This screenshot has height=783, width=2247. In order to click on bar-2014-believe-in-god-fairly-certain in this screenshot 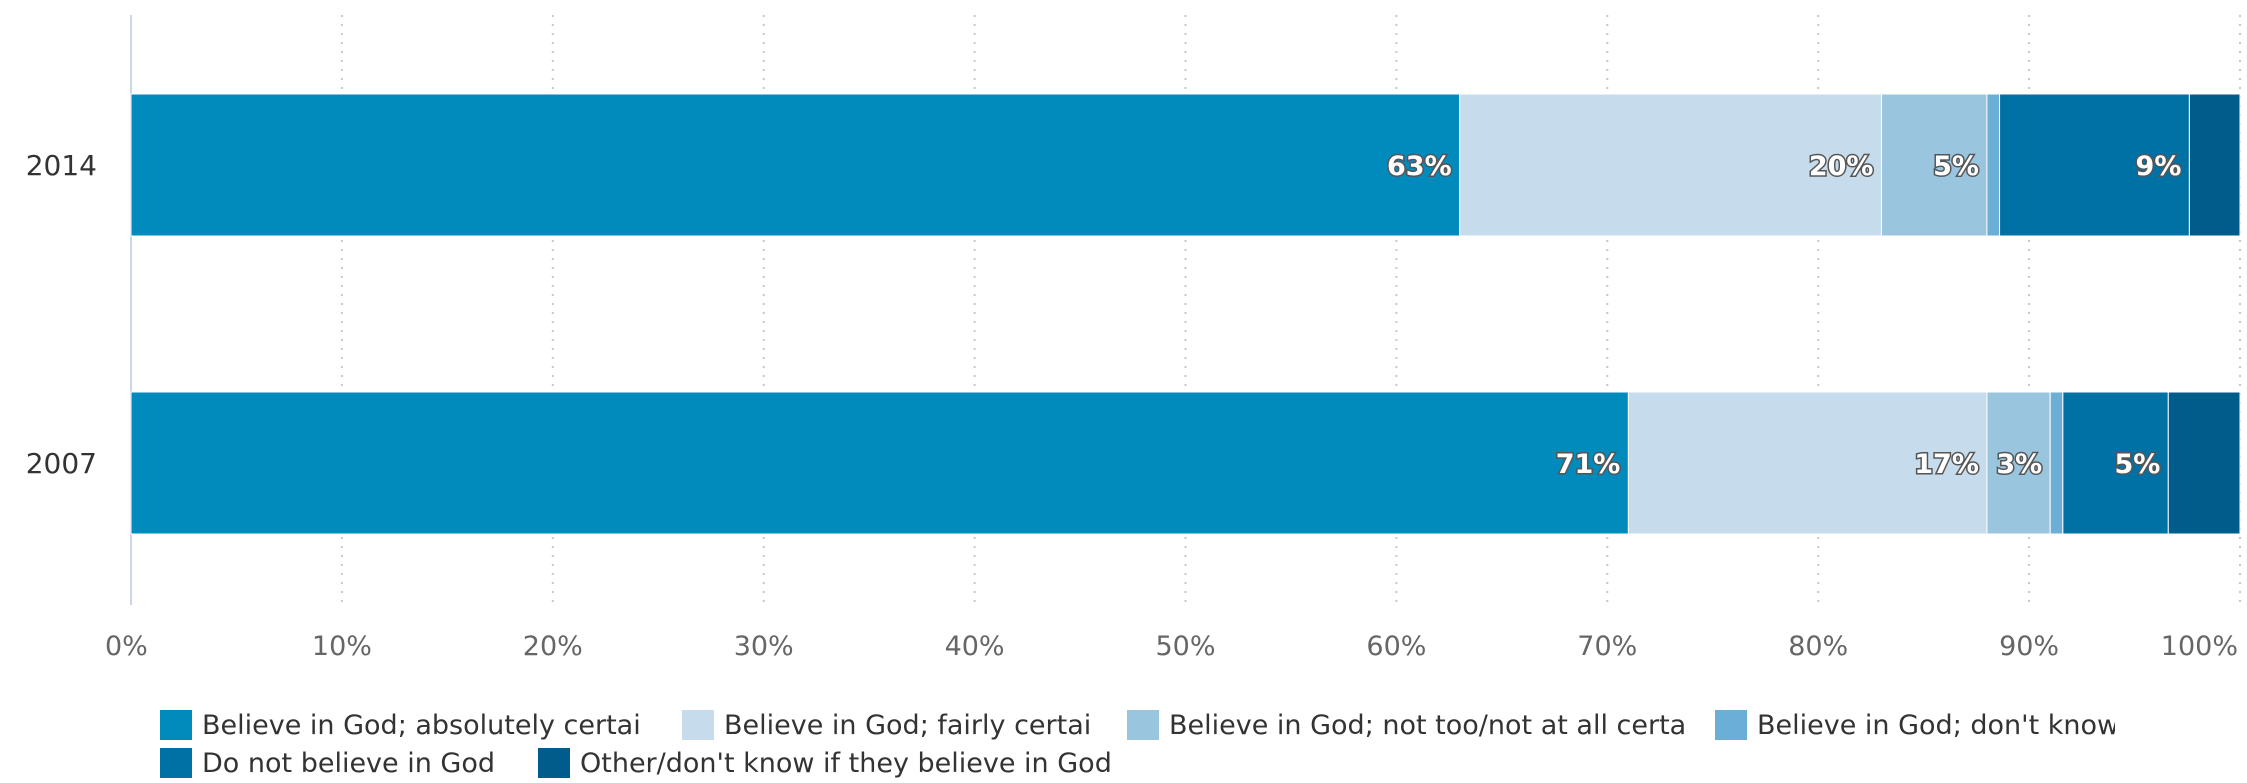, I will do `click(1670, 165)`.